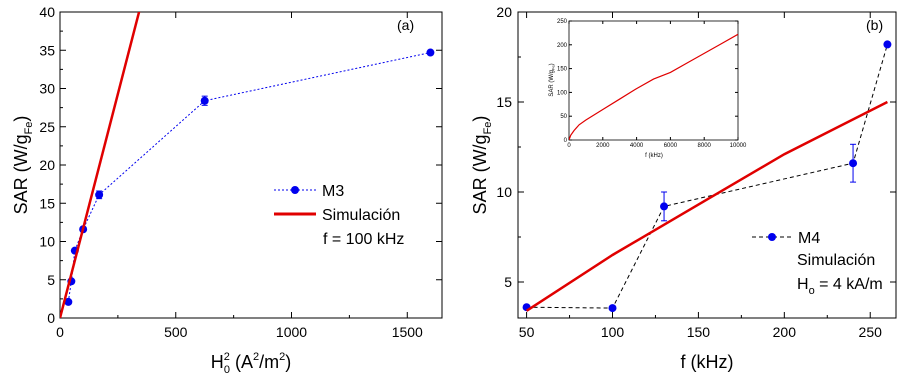 The height and width of the screenshot is (379, 904). What do you see at coordinates (637, 146) in the screenshot?
I see `inset-x-tick-label: 4000` at bounding box center [637, 146].